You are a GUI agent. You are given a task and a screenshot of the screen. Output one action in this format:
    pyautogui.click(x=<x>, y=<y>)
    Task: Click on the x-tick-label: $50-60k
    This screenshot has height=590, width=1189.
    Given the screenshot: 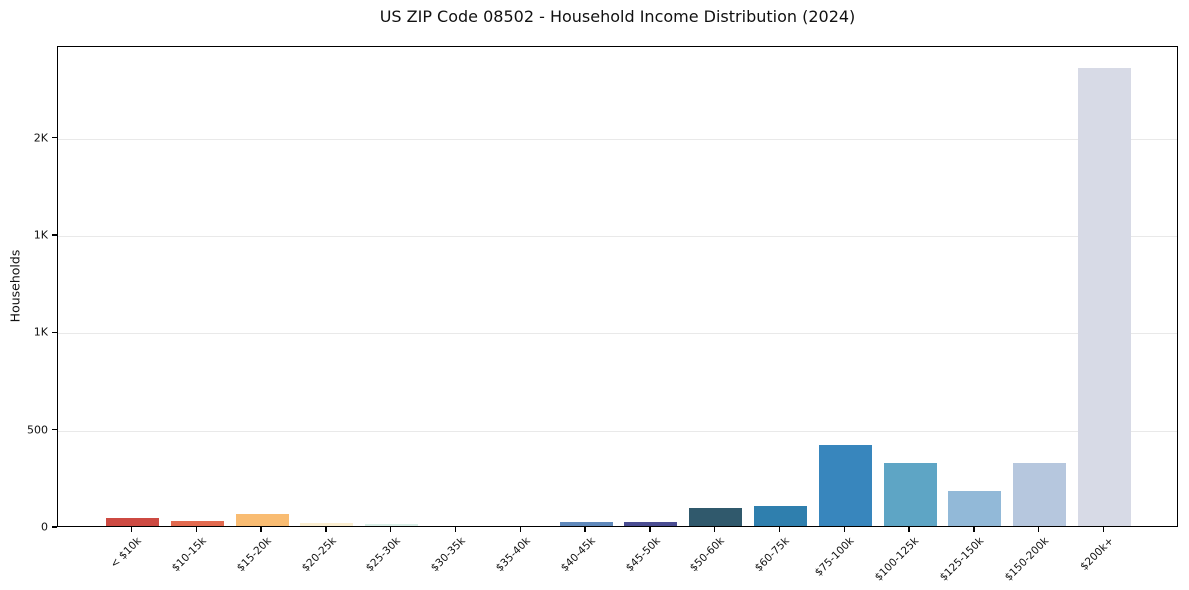 What is the action you would take?
    pyautogui.click(x=708, y=555)
    